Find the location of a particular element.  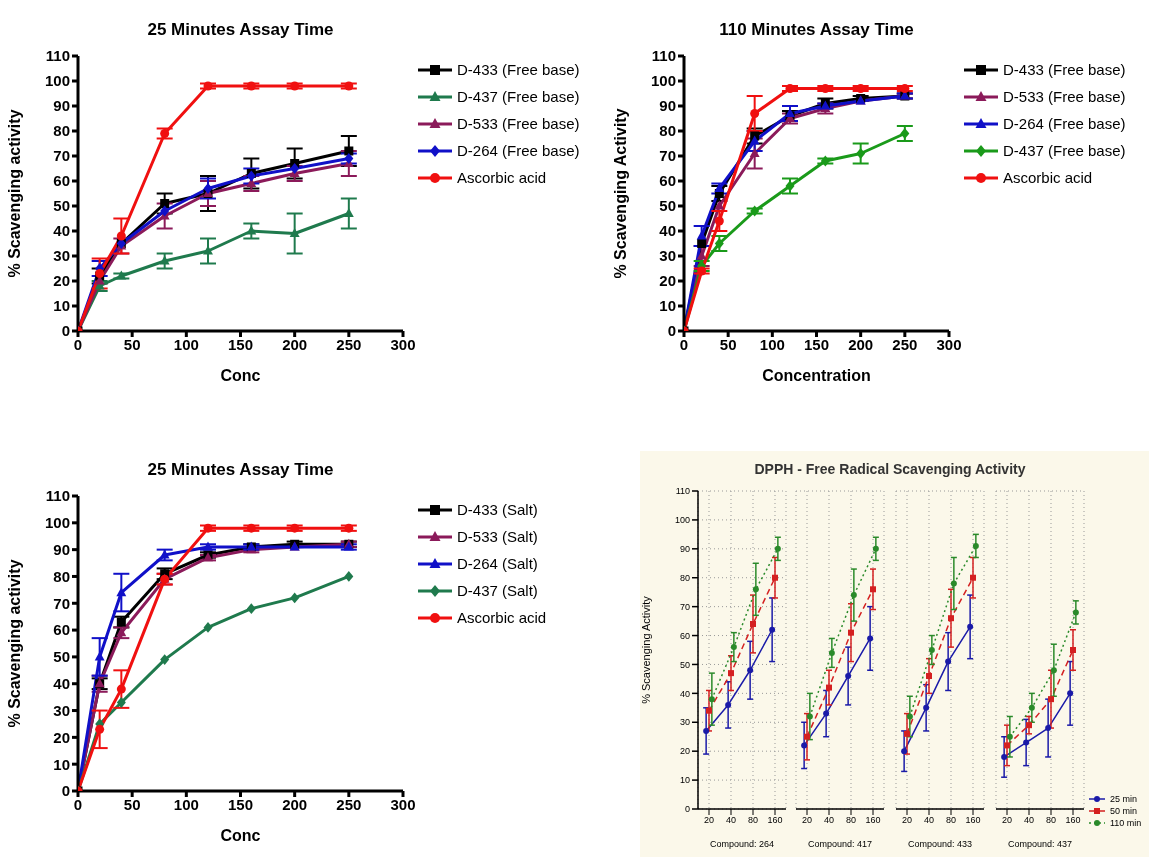

x-axis-title: Compound: 264 is located at coordinates (742, 844).